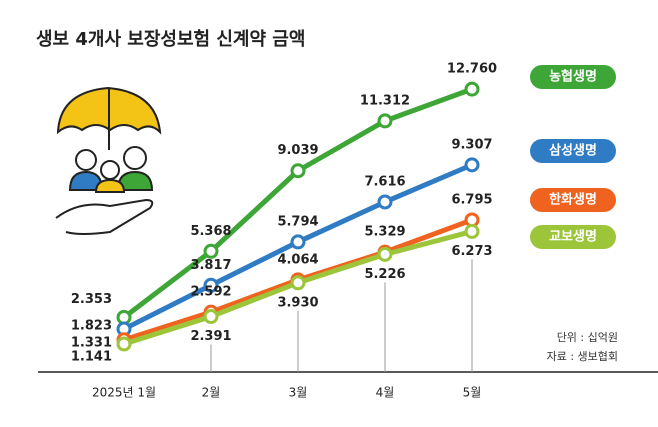 The image size is (658, 427). What do you see at coordinates (210, 265) in the screenshot?
I see `value-label: 3.817` at bounding box center [210, 265].